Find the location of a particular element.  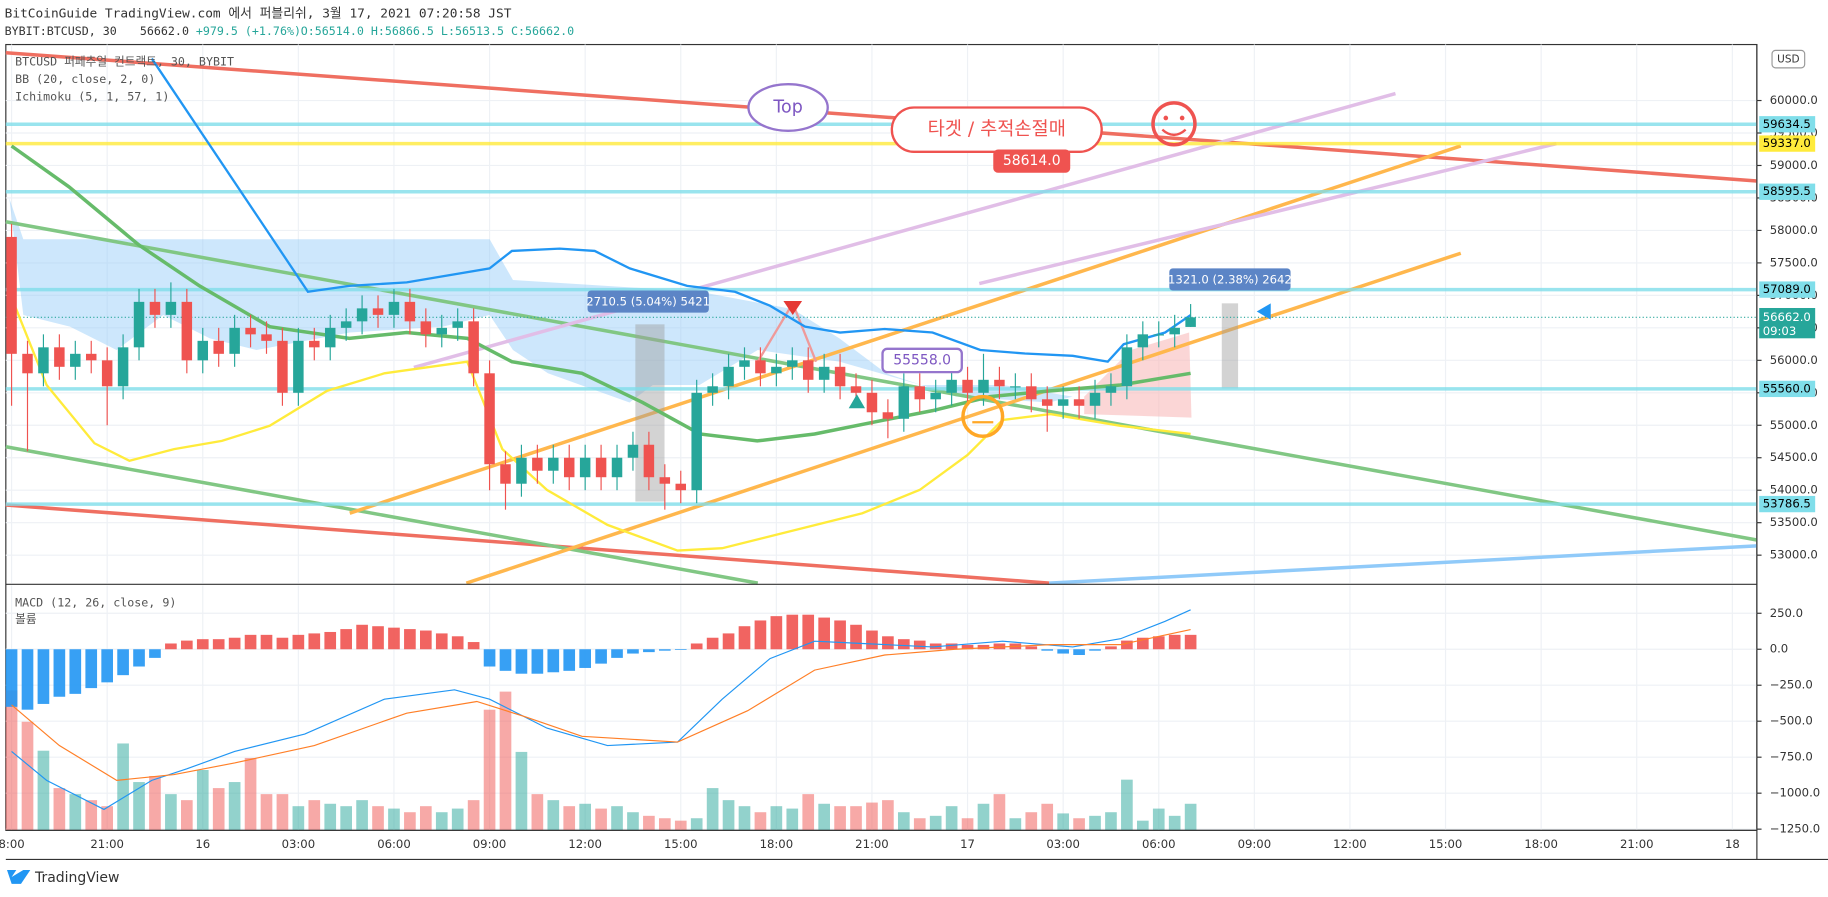

countdown: 09:03 is located at coordinates (1780, 331).